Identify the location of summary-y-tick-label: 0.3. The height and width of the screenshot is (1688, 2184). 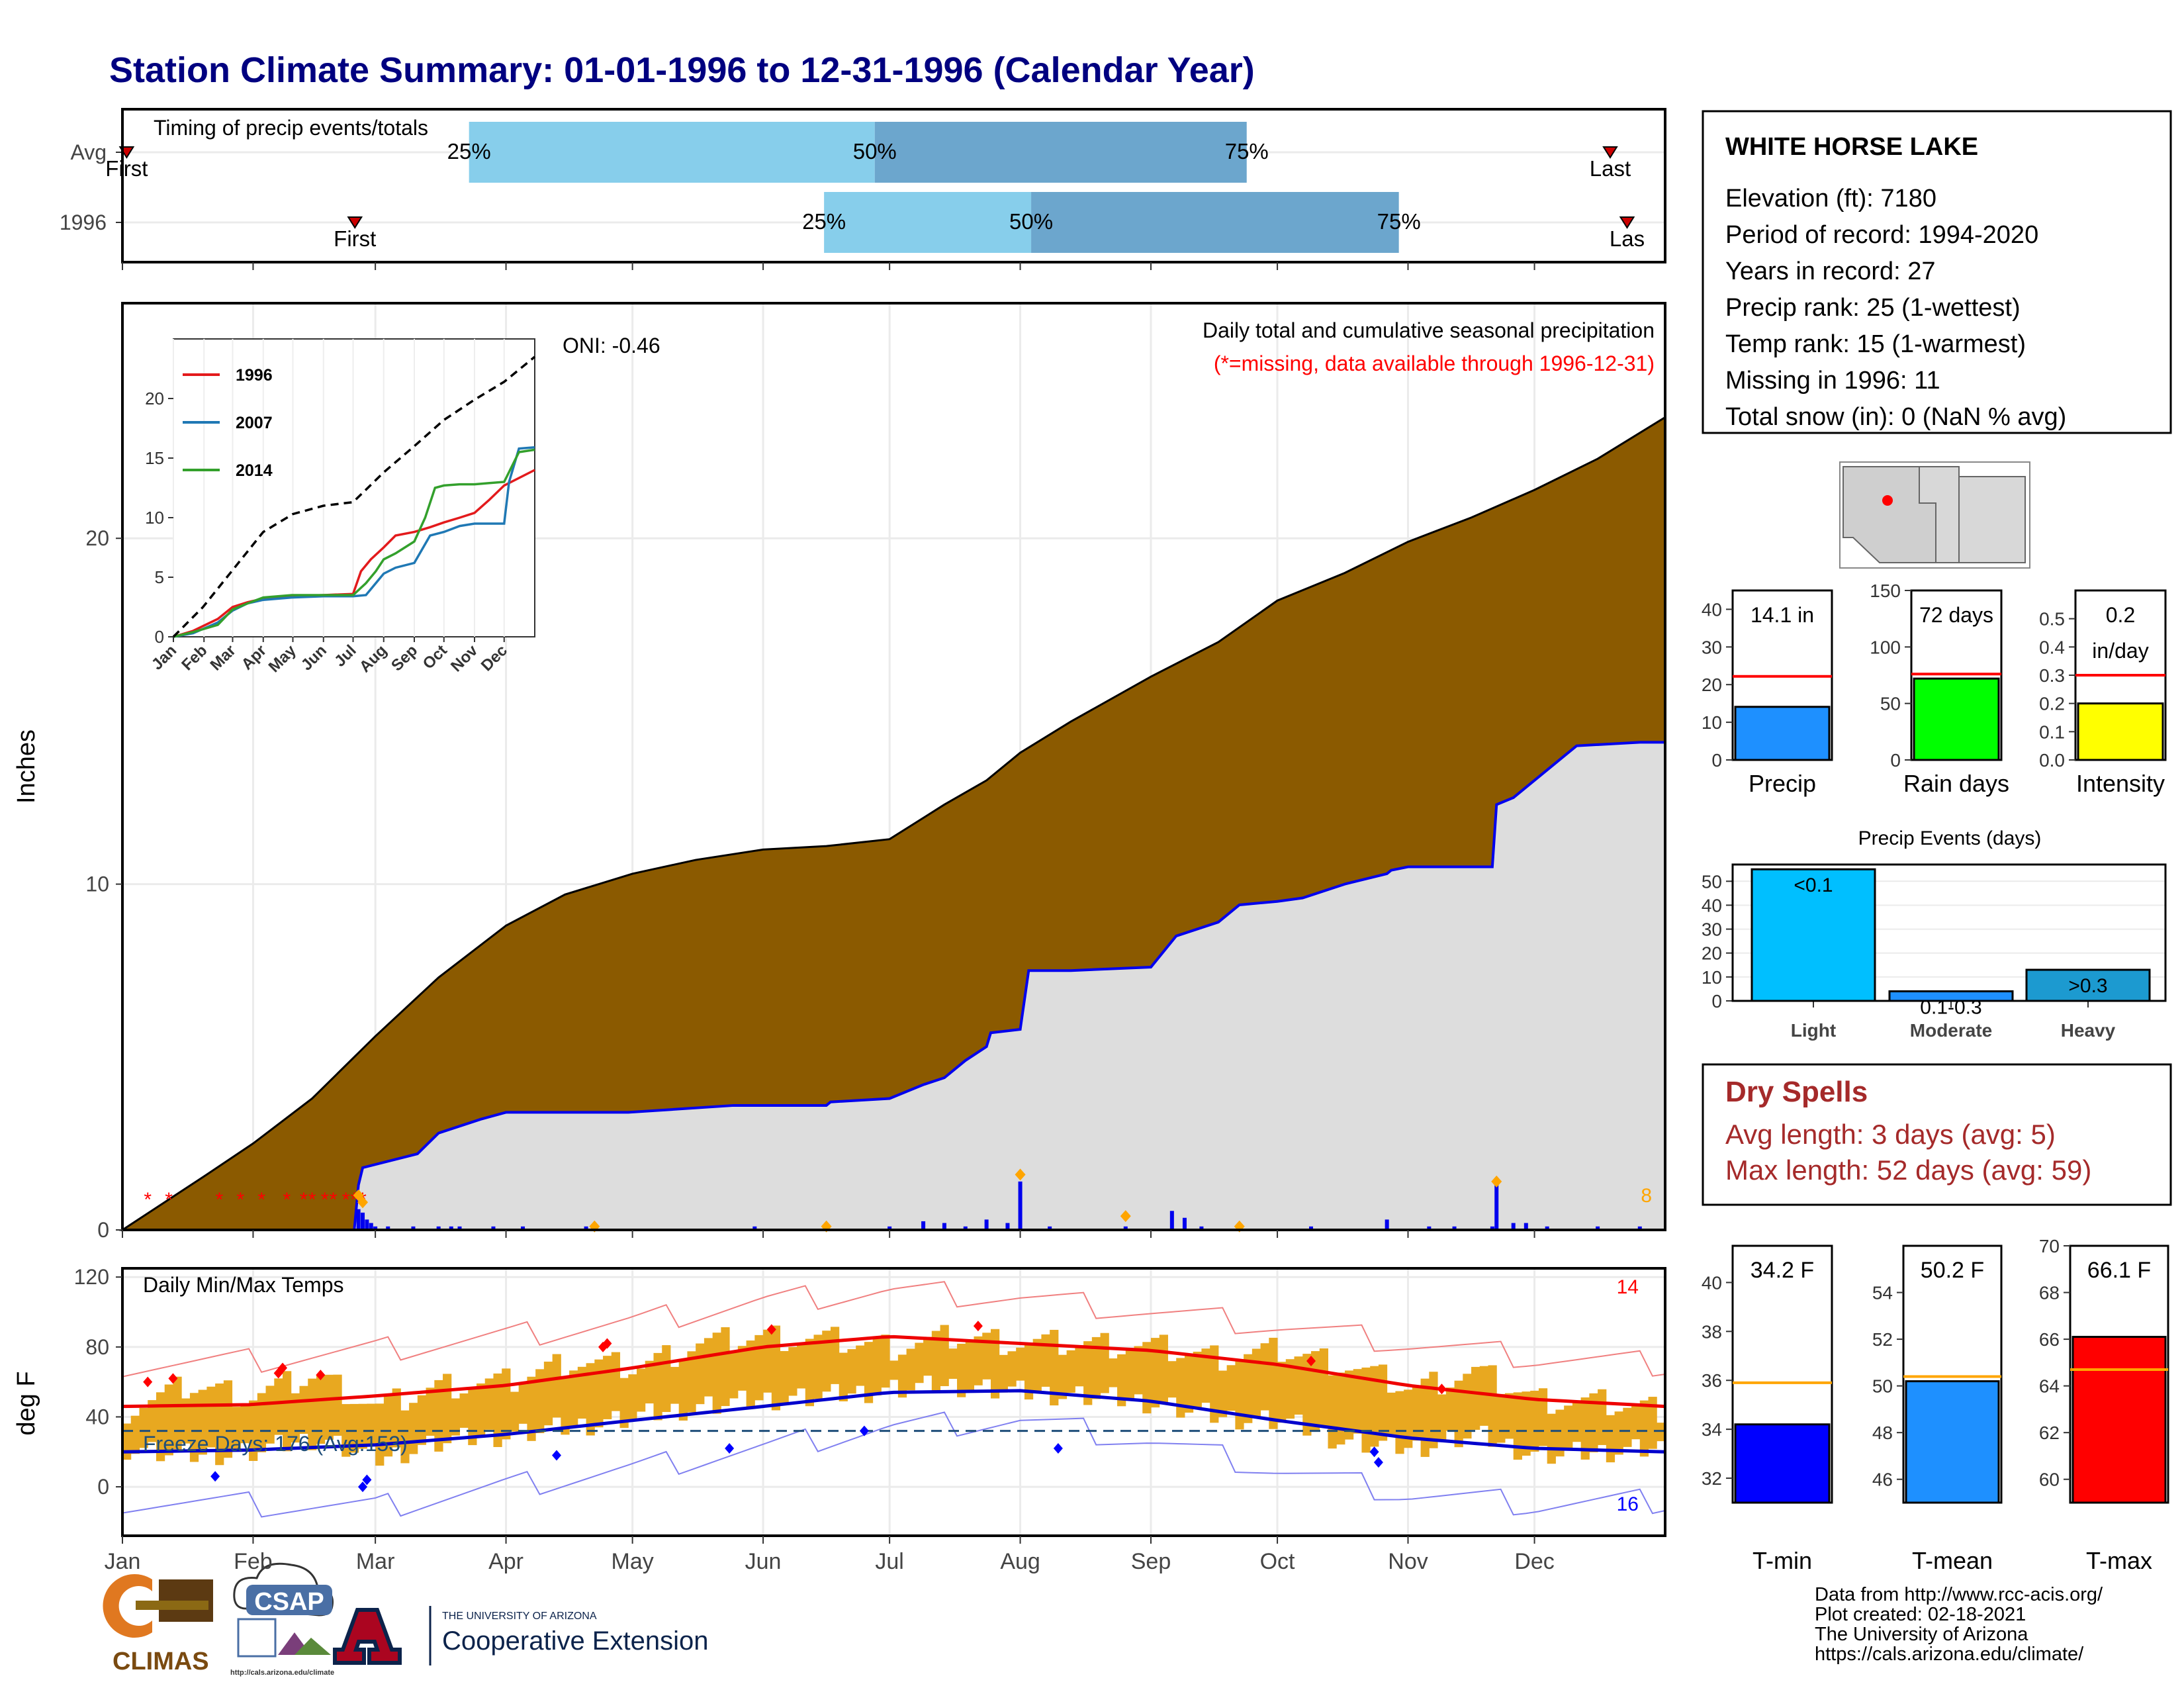
(2052, 675).